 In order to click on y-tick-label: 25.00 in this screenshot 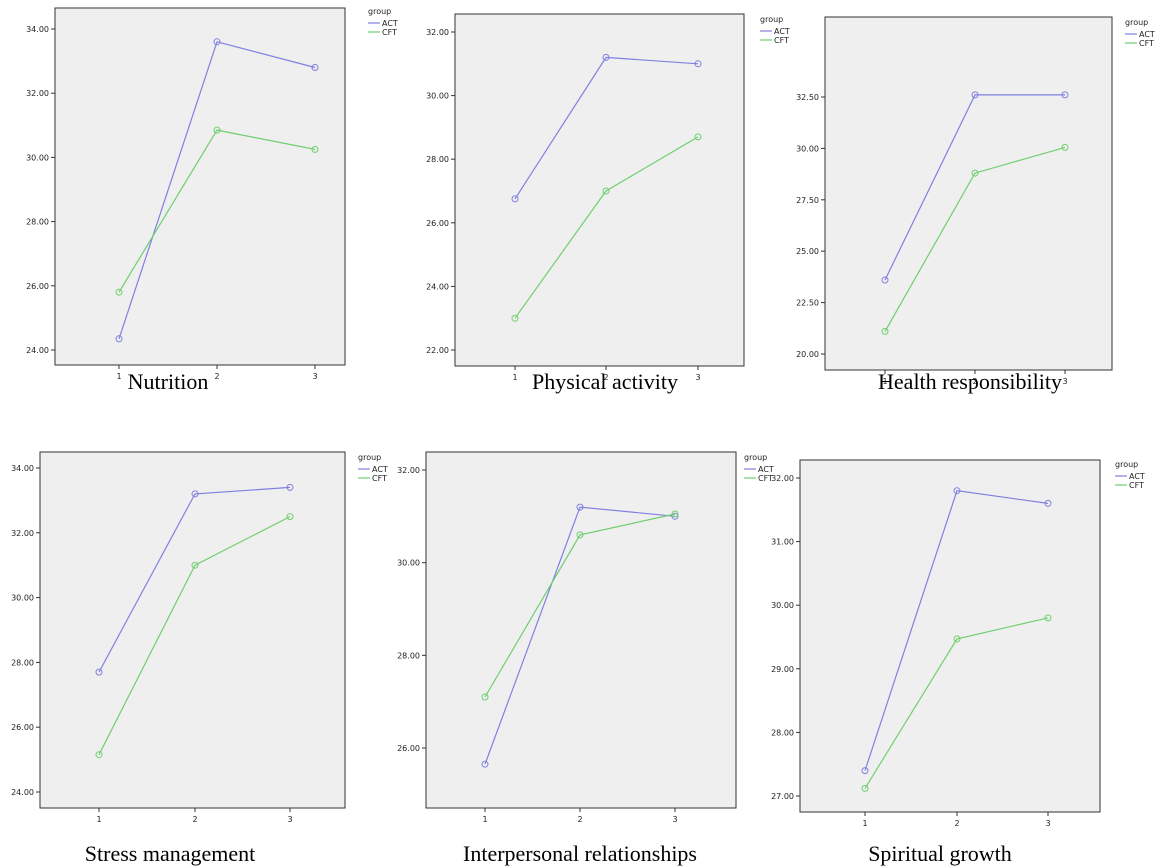, I will do `click(807, 251)`.